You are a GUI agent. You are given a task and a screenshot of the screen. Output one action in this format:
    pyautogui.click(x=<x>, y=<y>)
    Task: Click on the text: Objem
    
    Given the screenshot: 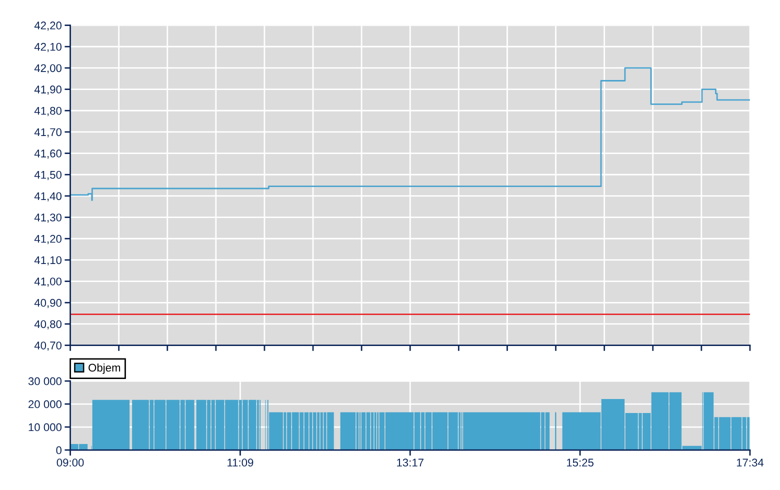 What is the action you would take?
    pyautogui.click(x=104, y=368)
    